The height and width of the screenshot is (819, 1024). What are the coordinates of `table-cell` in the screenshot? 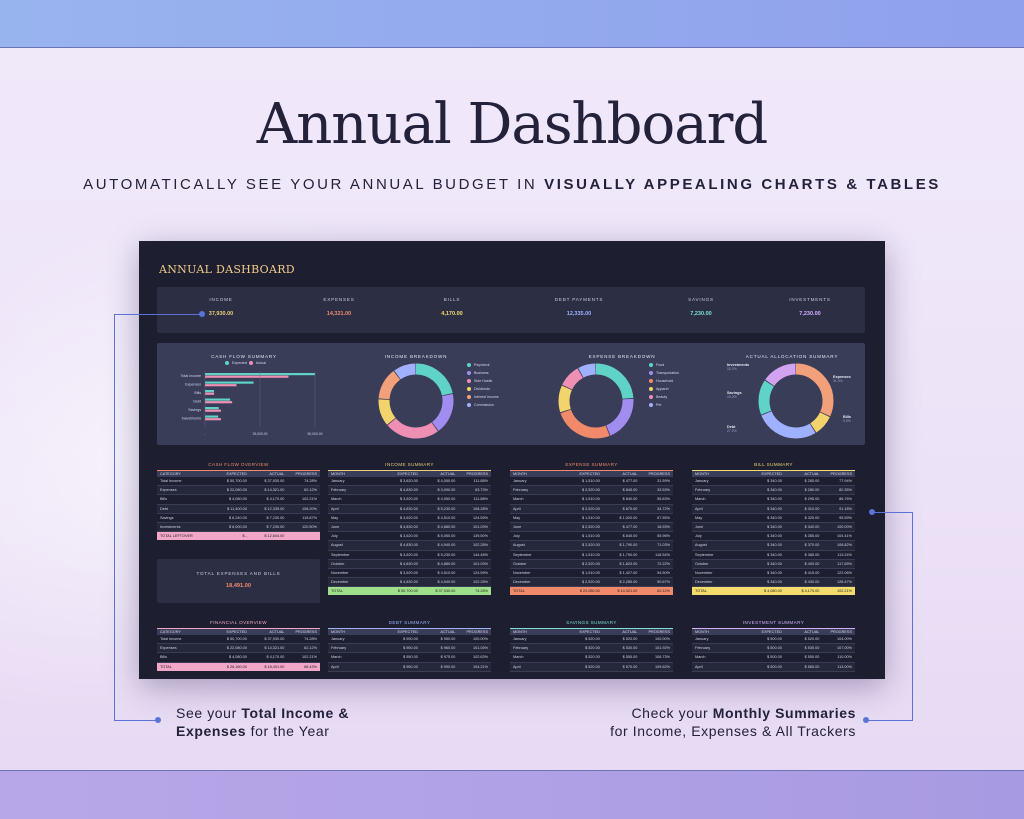 It's located at (303, 536).